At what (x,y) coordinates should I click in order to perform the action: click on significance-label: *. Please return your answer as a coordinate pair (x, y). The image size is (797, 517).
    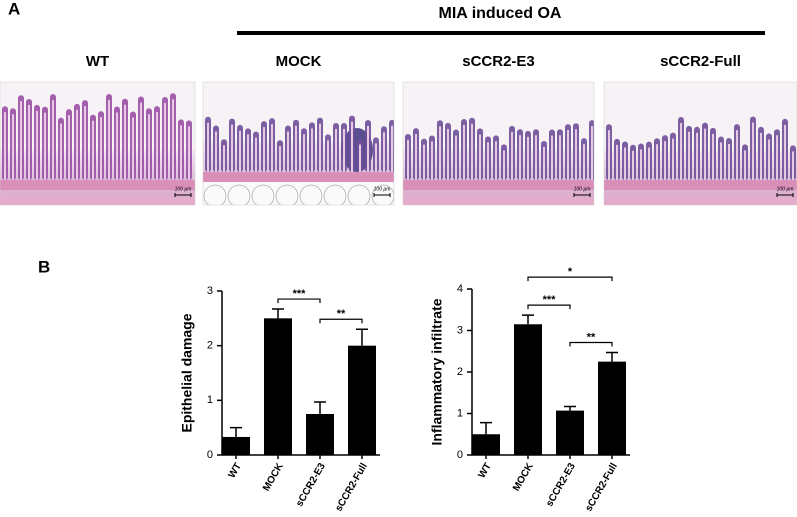
    Looking at the image, I should click on (570, 272).